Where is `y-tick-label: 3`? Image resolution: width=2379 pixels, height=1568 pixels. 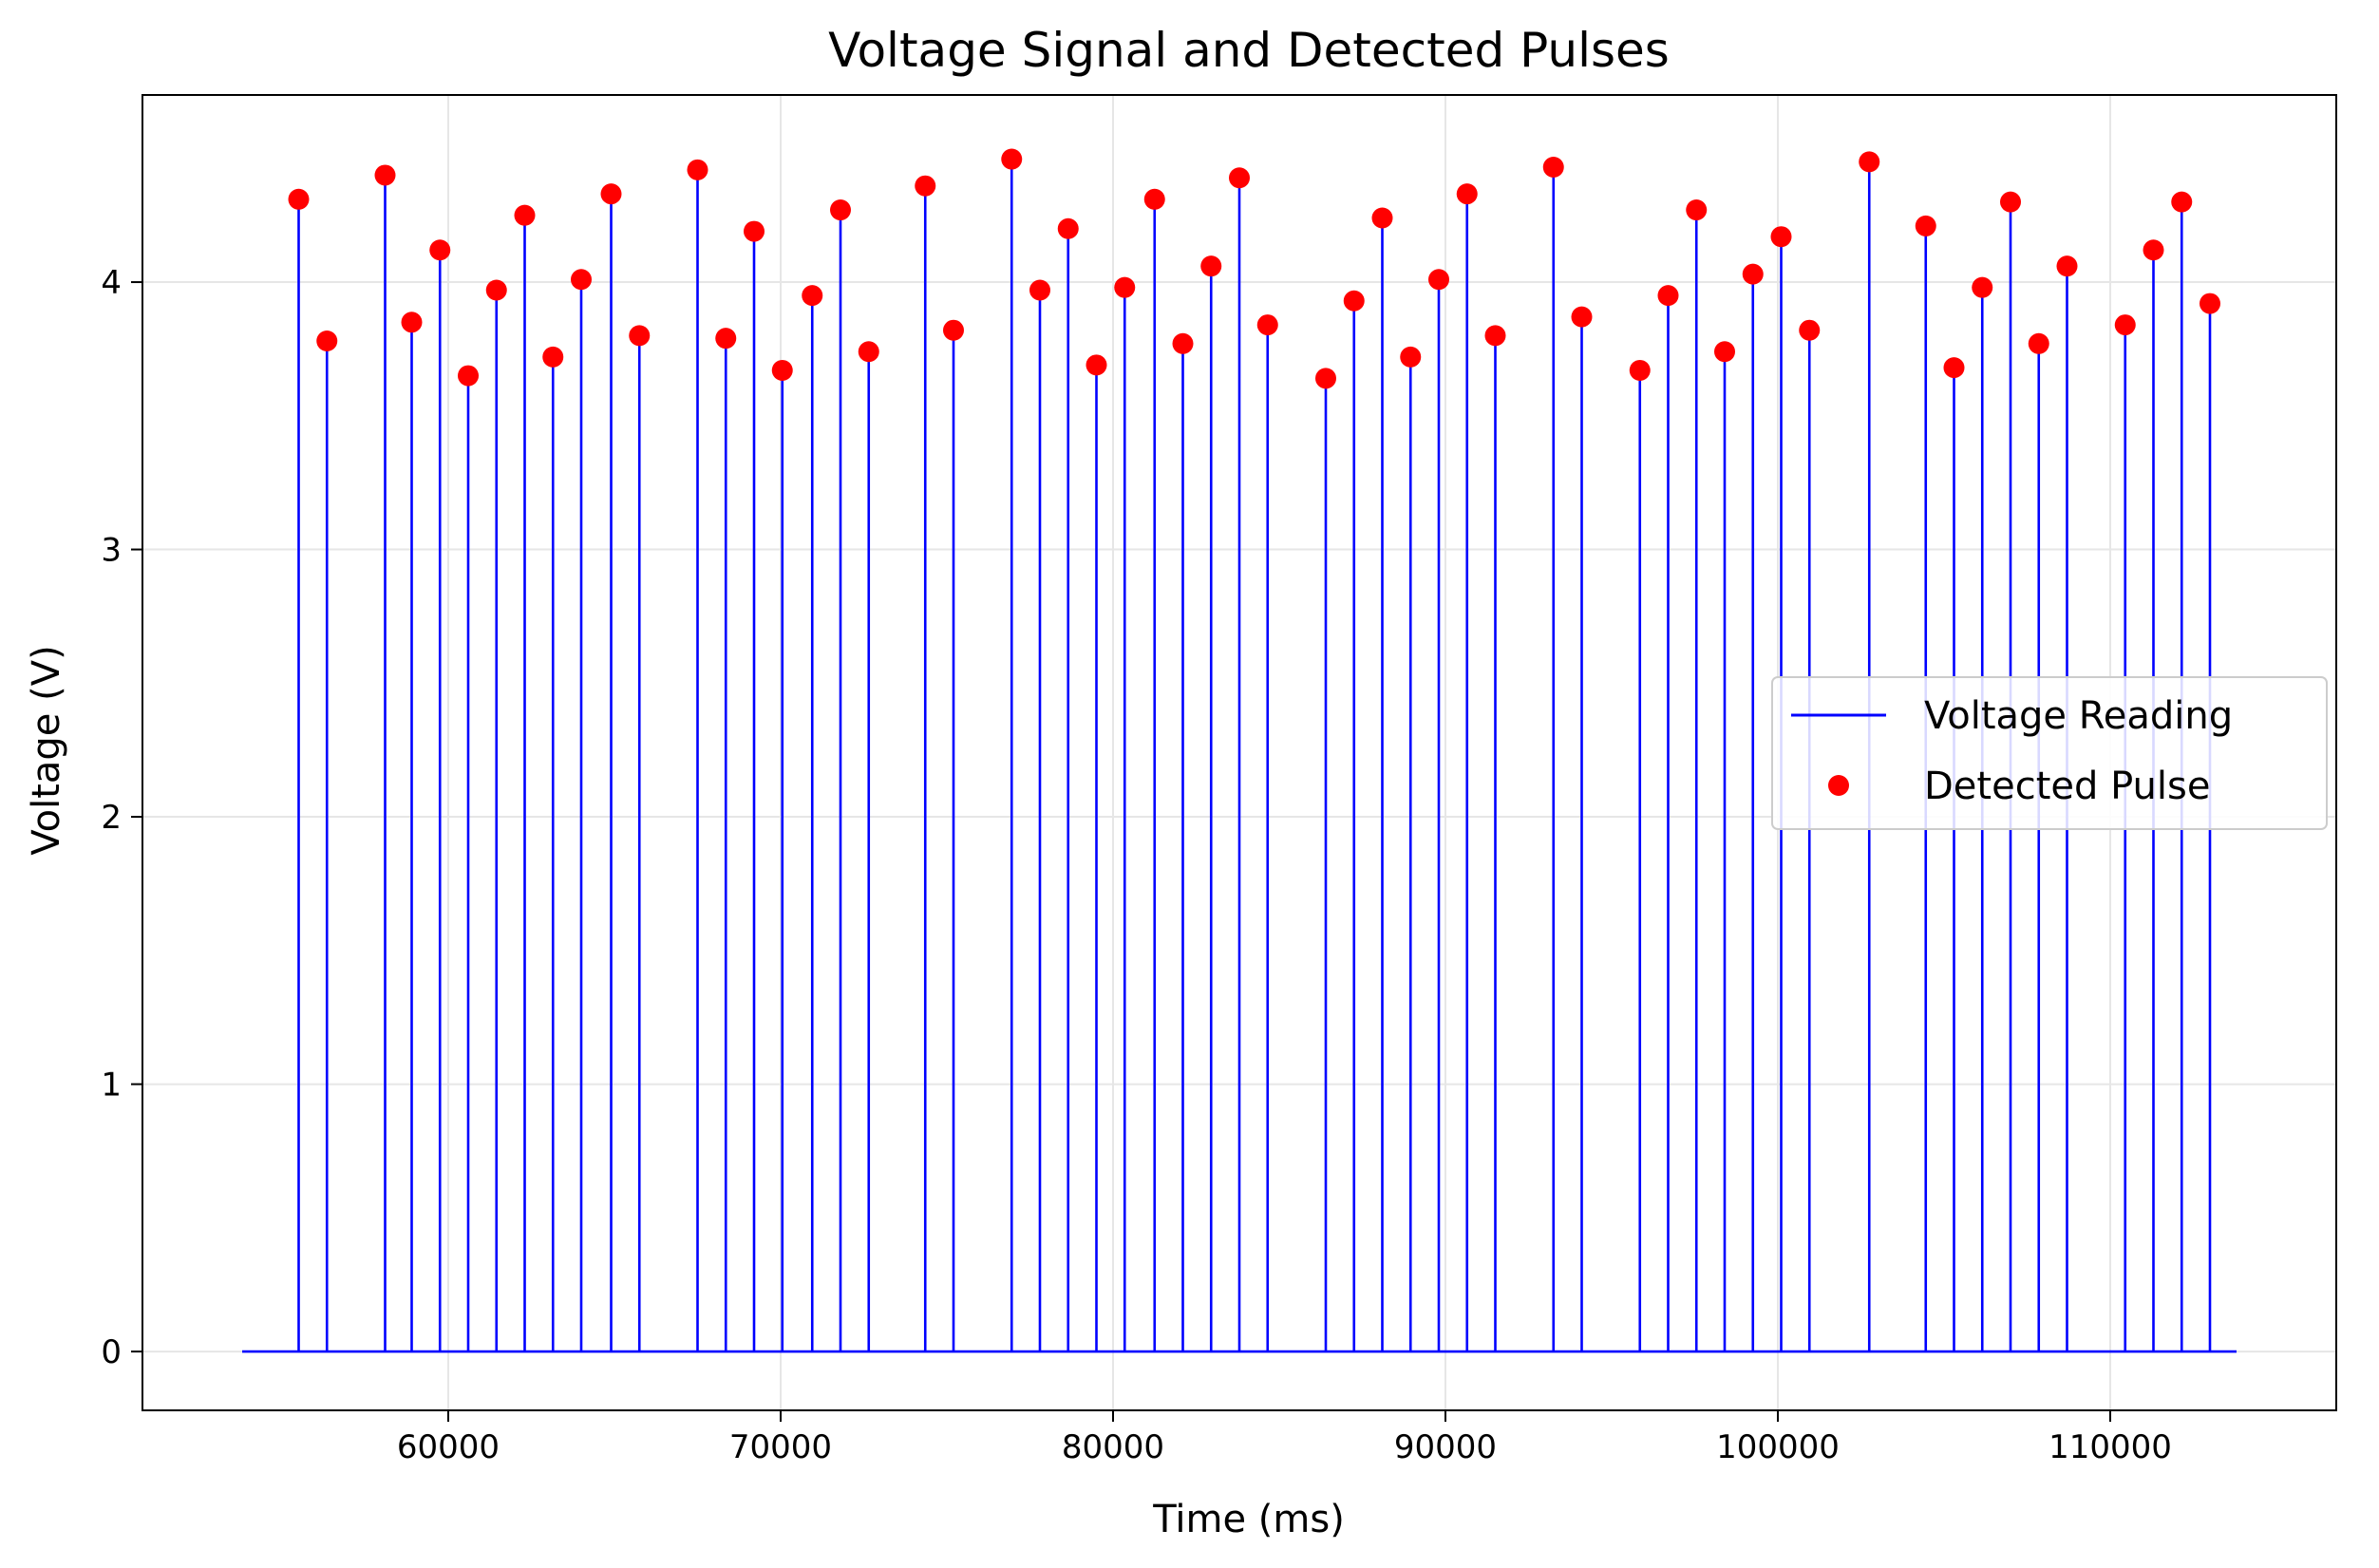 y-tick-label: 3 is located at coordinates (111, 551).